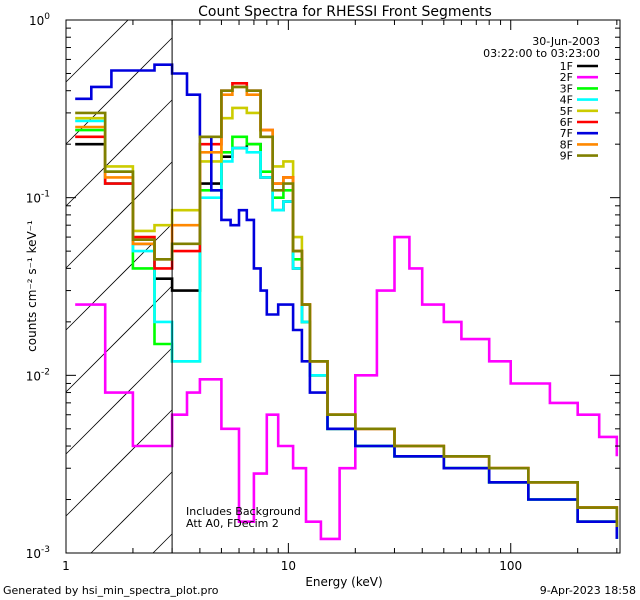  I want to click on legend-label-7f: 7F, so click(566, 133).